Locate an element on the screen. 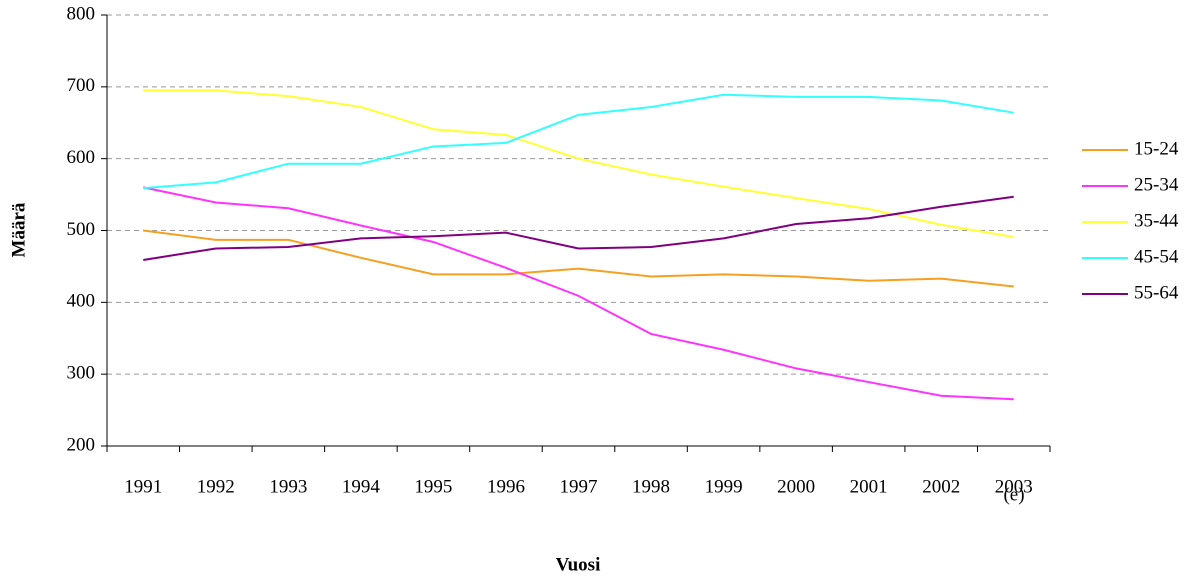 Image resolution: width=1201 pixels, height=586 pixels. x-tick-label: 1993 is located at coordinates (288, 486).